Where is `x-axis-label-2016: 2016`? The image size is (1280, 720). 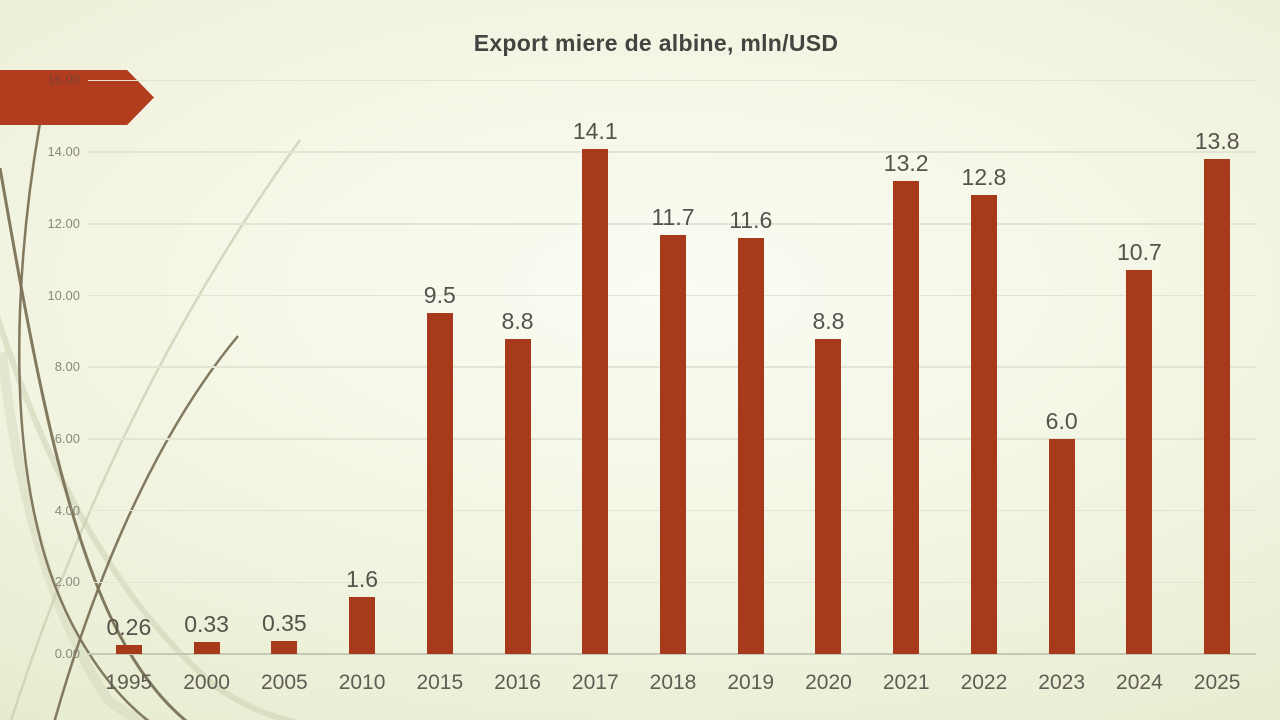 x-axis-label-2016: 2016 is located at coordinates (517, 682).